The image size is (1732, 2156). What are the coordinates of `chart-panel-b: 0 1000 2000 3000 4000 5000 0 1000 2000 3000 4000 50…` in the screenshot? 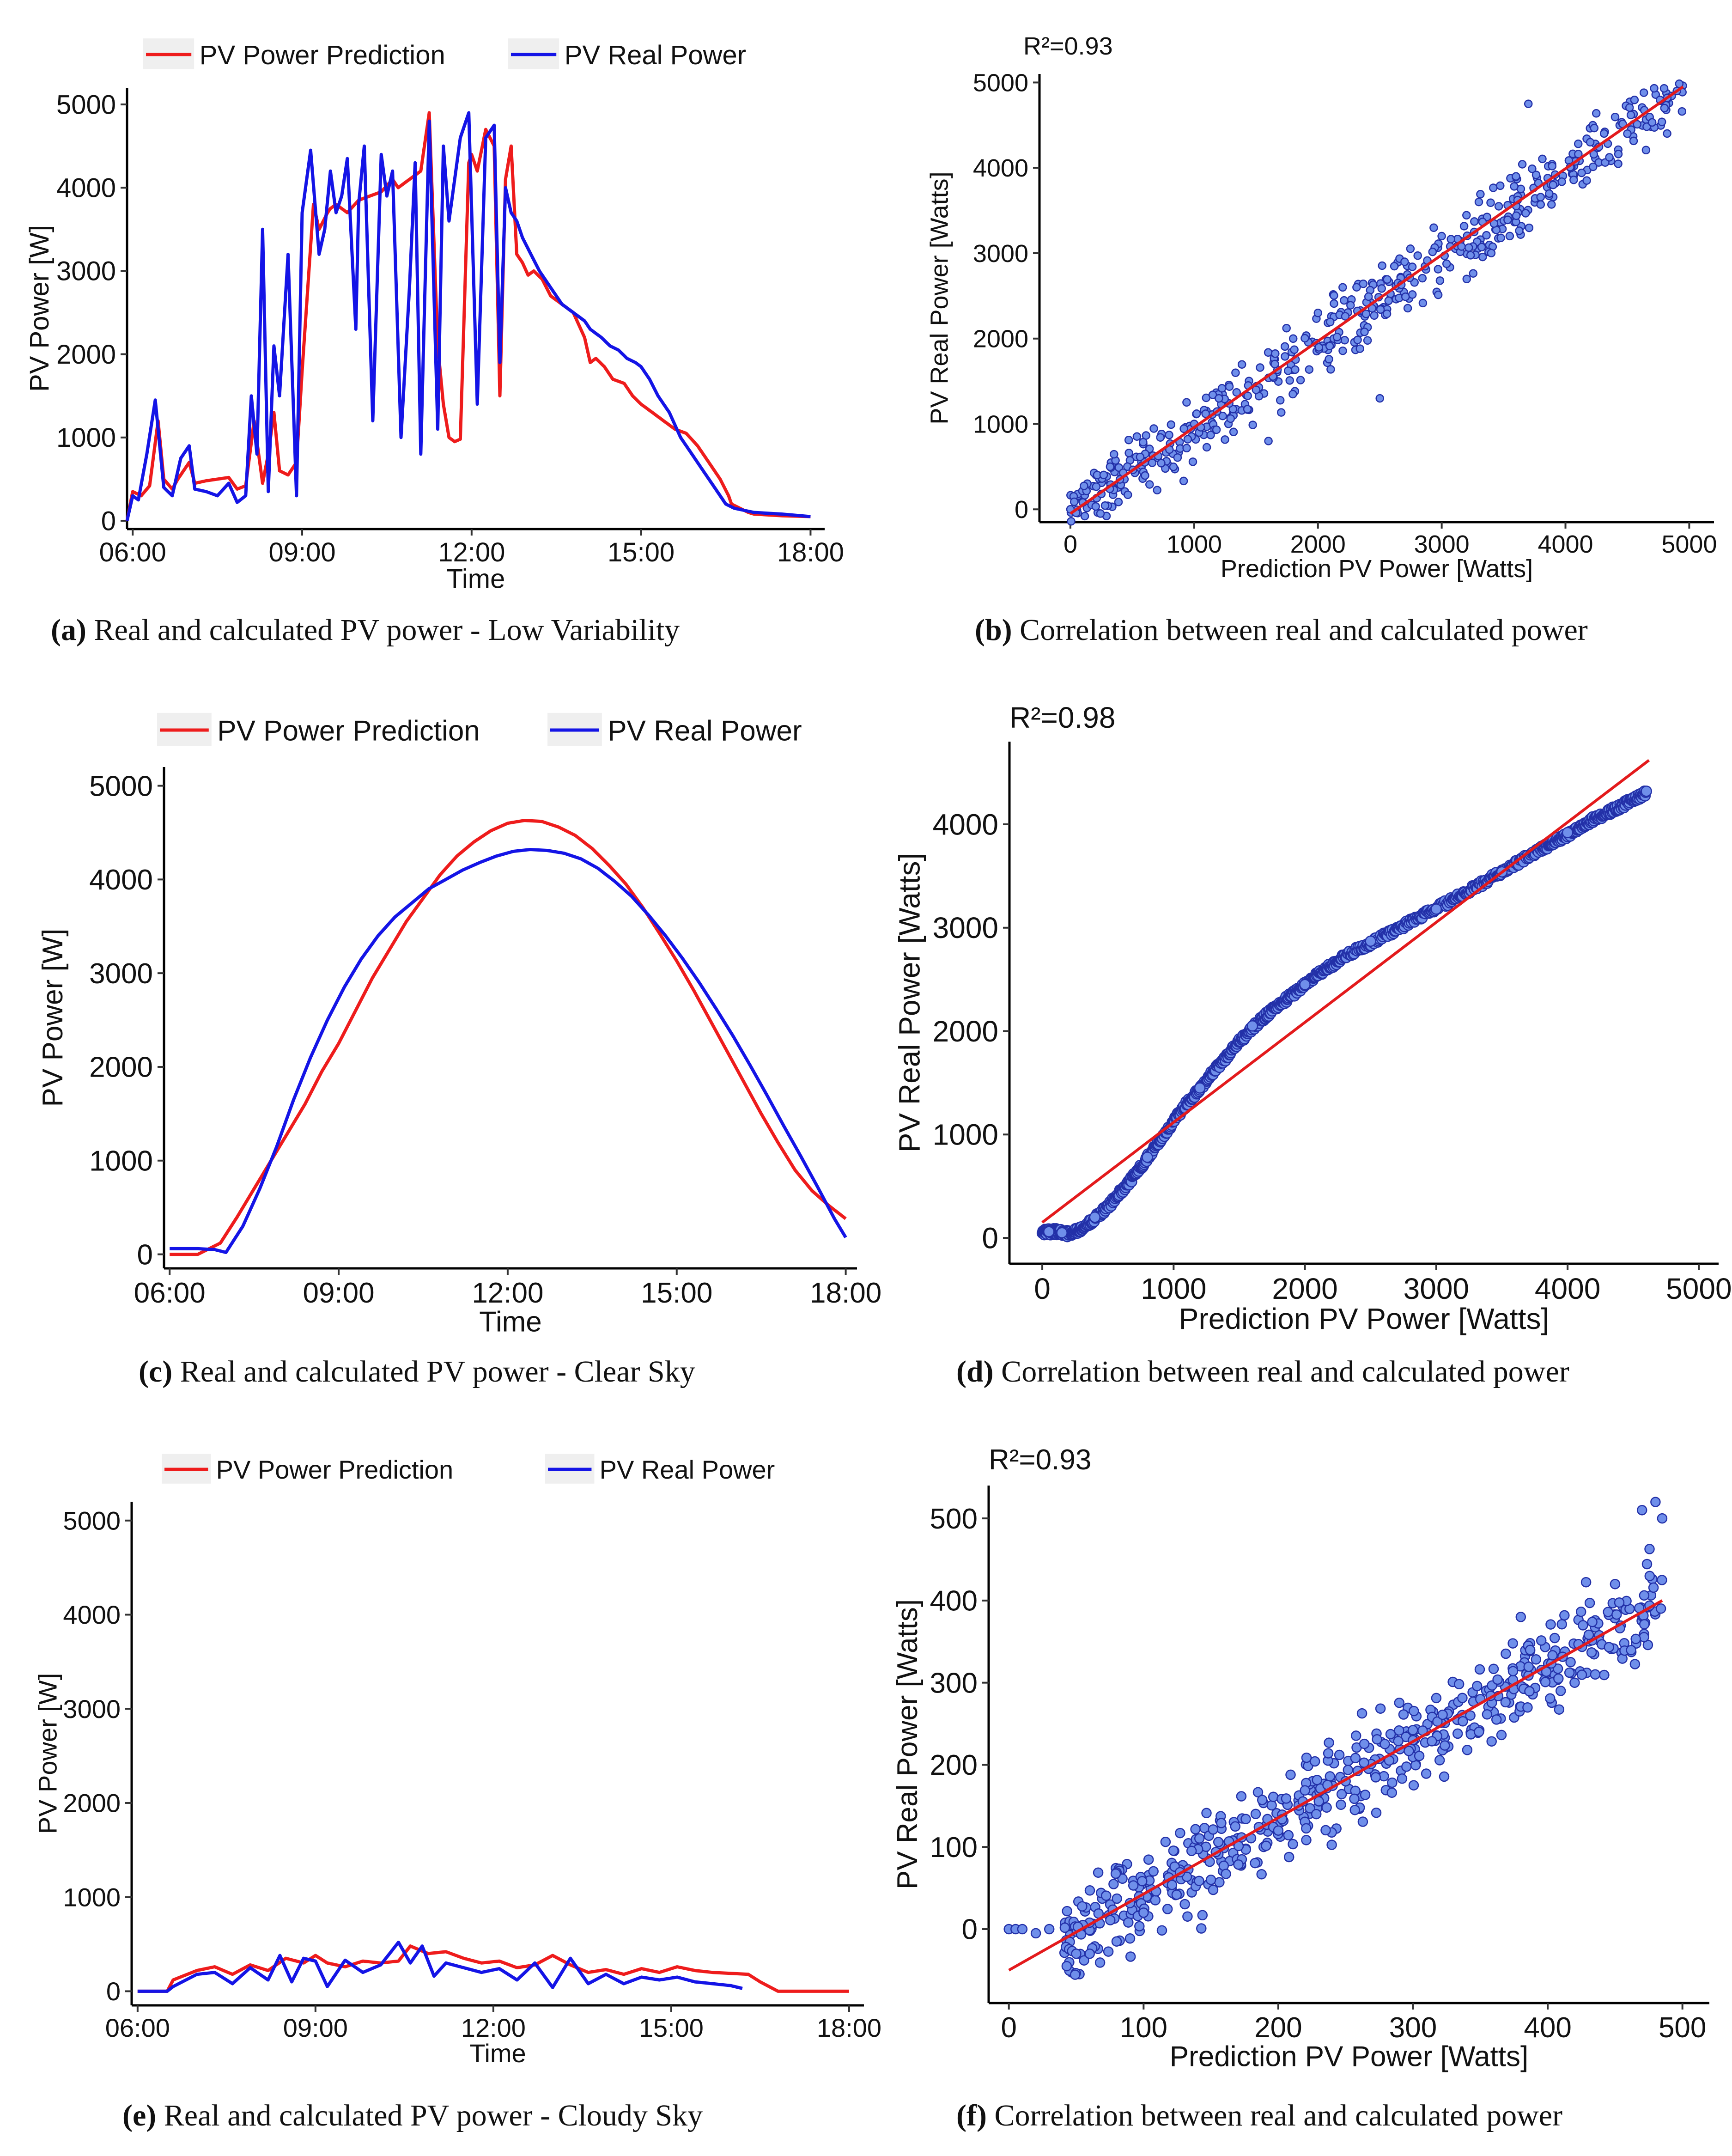 It's located at (1321, 339).